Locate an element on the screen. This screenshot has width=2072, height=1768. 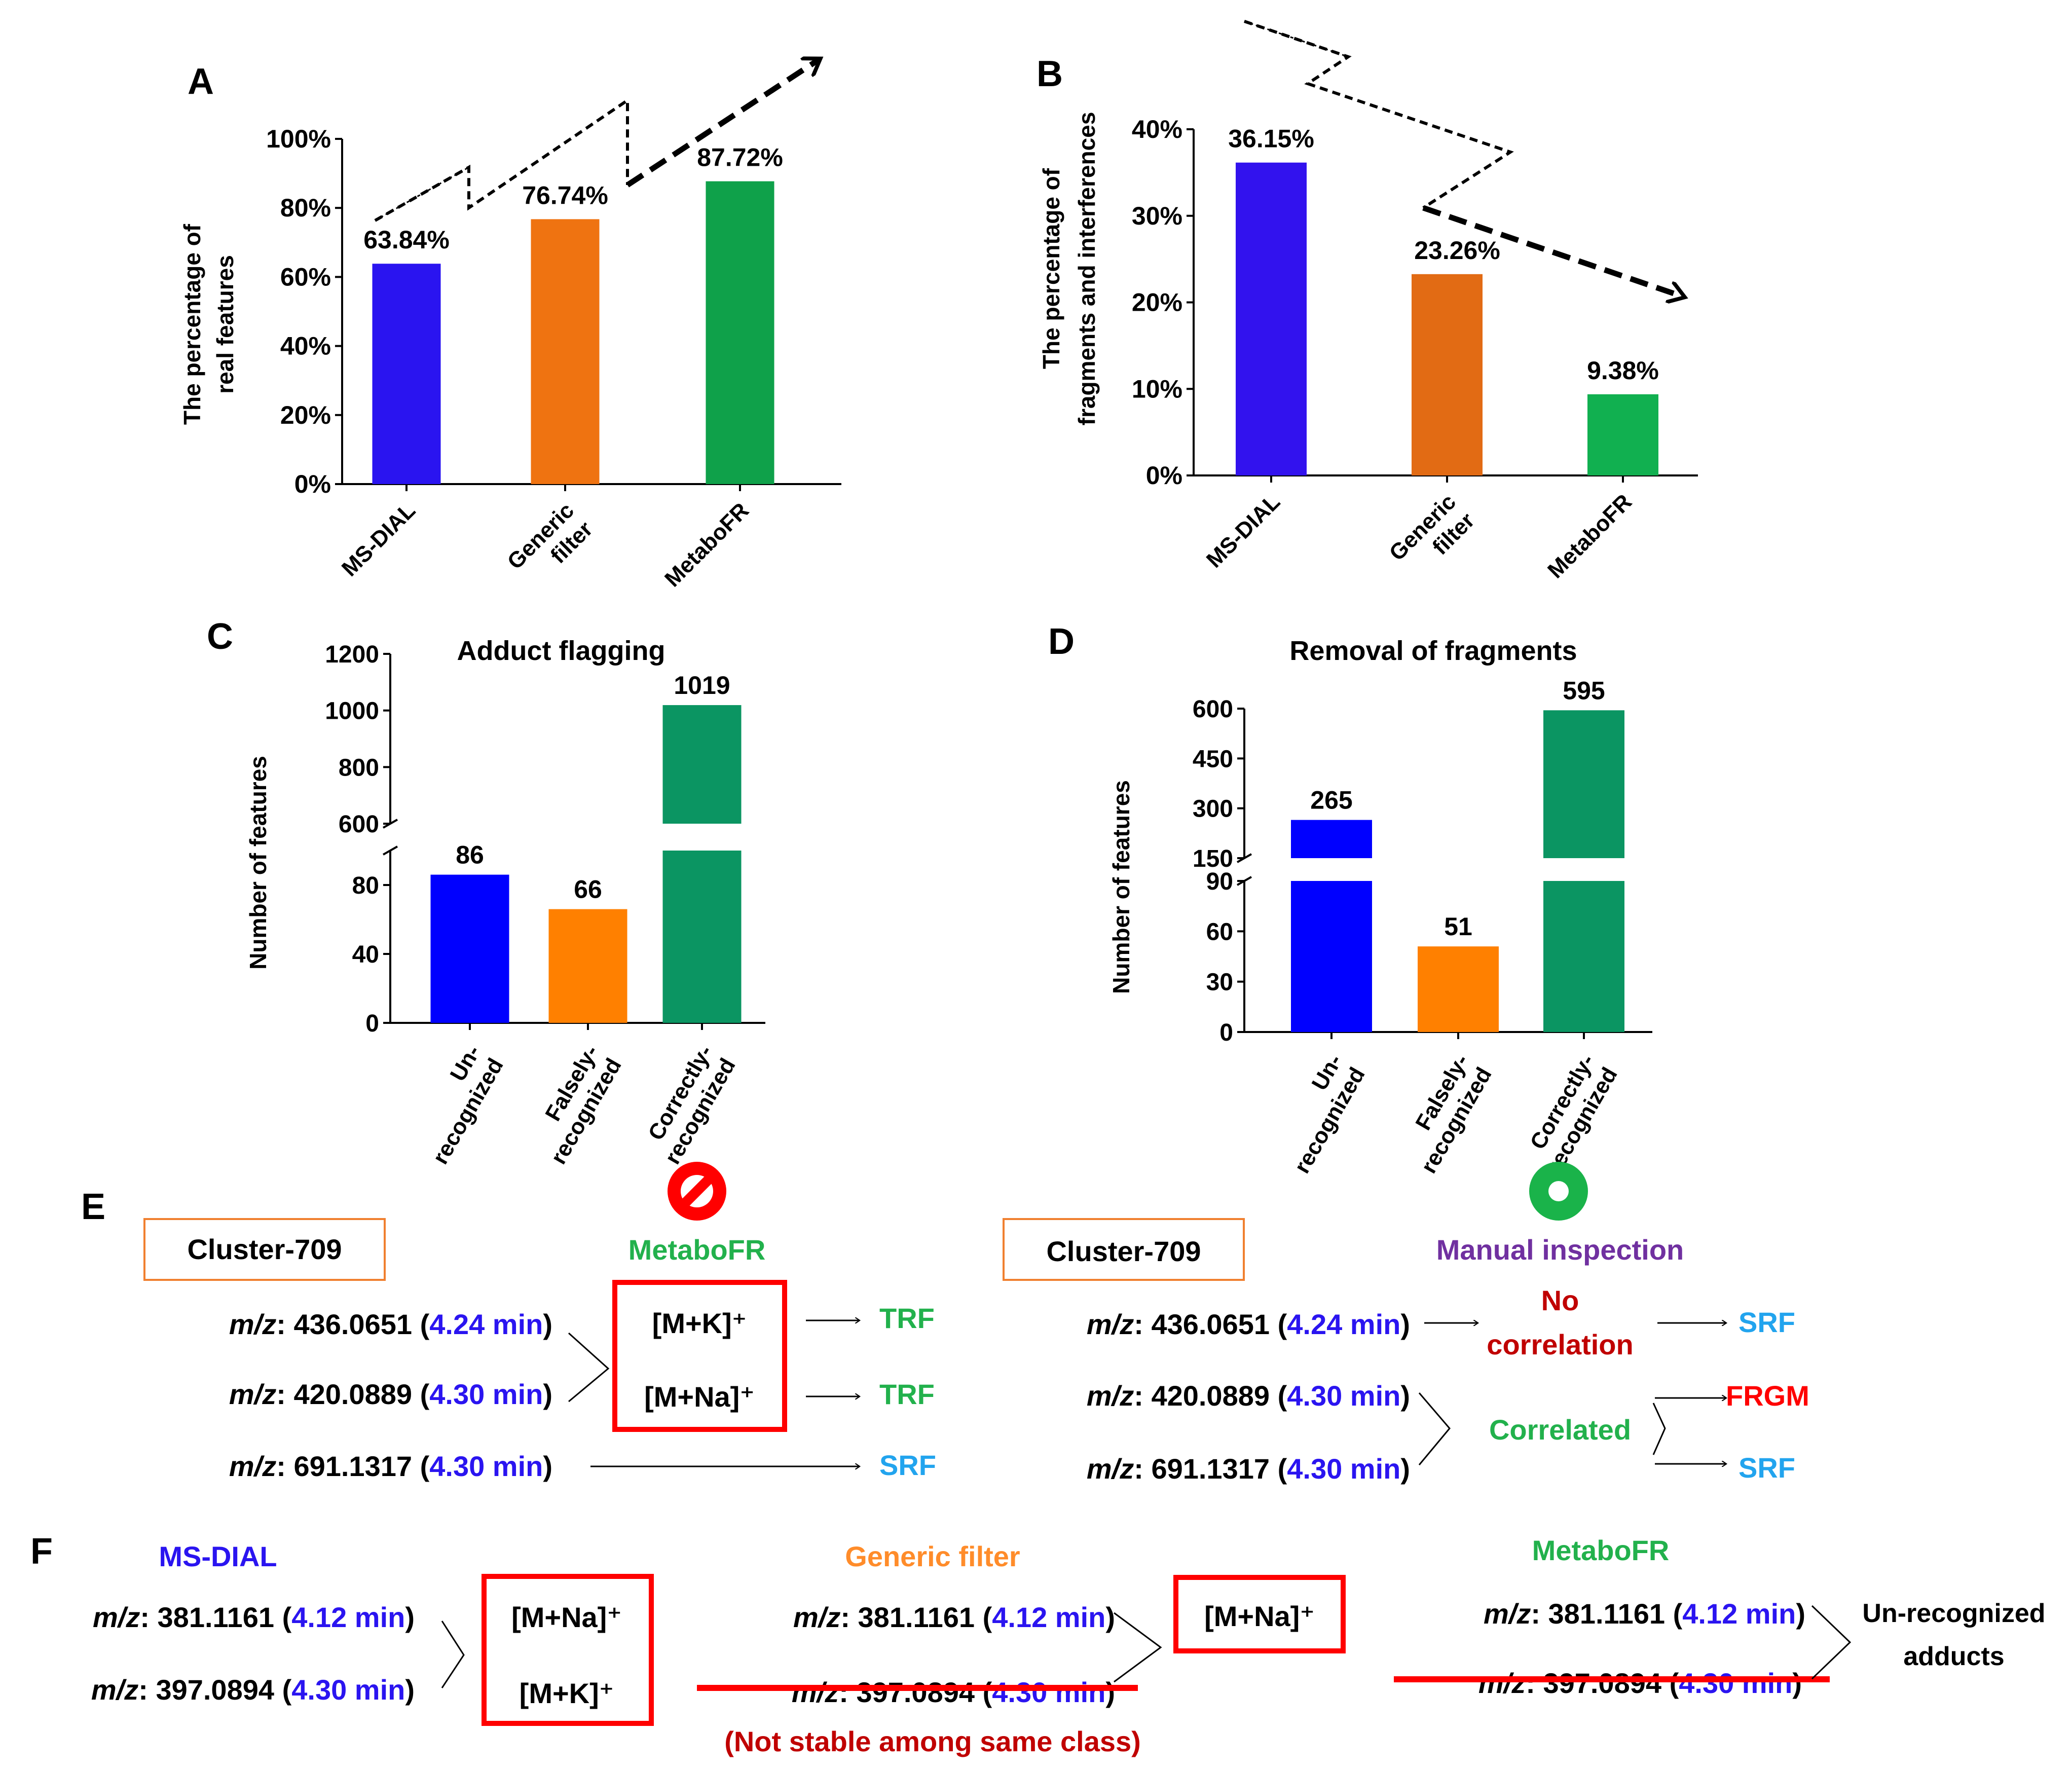
panel-d-ytick-label: 90 is located at coordinates (1219, 882).